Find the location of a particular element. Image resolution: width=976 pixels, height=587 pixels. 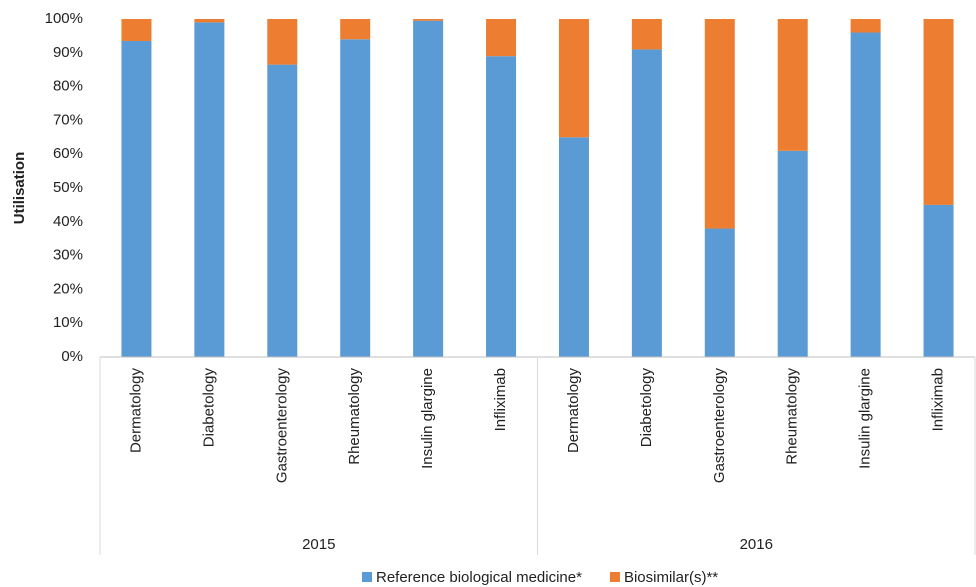

y-axis-label: Utilisation is located at coordinates (19, 188).